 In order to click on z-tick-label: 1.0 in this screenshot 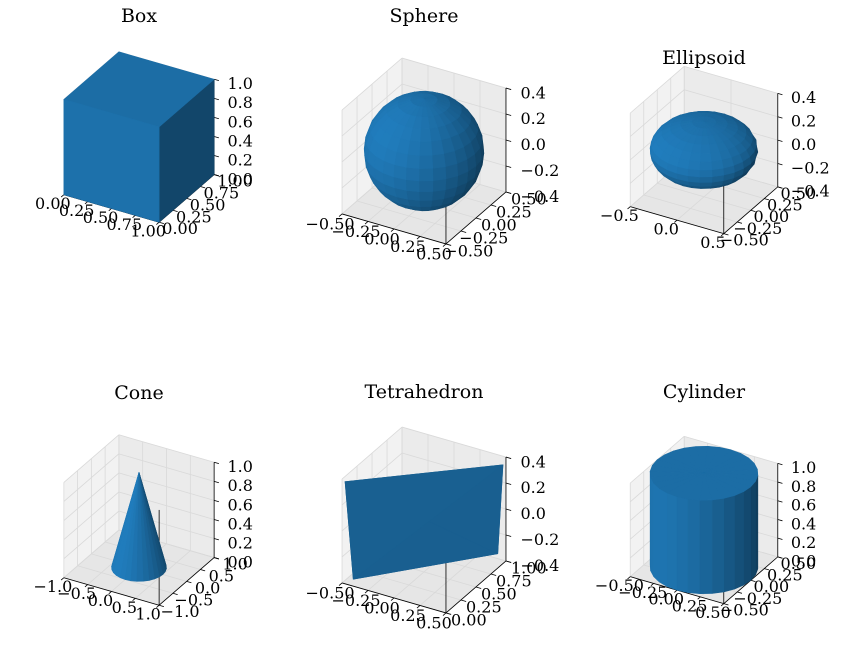, I will do `click(239, 83)`.